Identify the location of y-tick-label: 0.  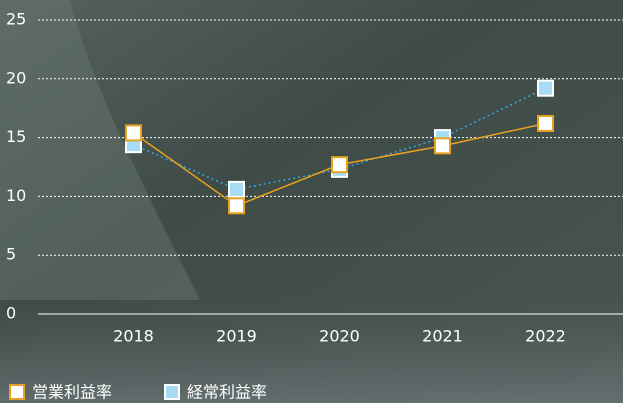
(11, 313).